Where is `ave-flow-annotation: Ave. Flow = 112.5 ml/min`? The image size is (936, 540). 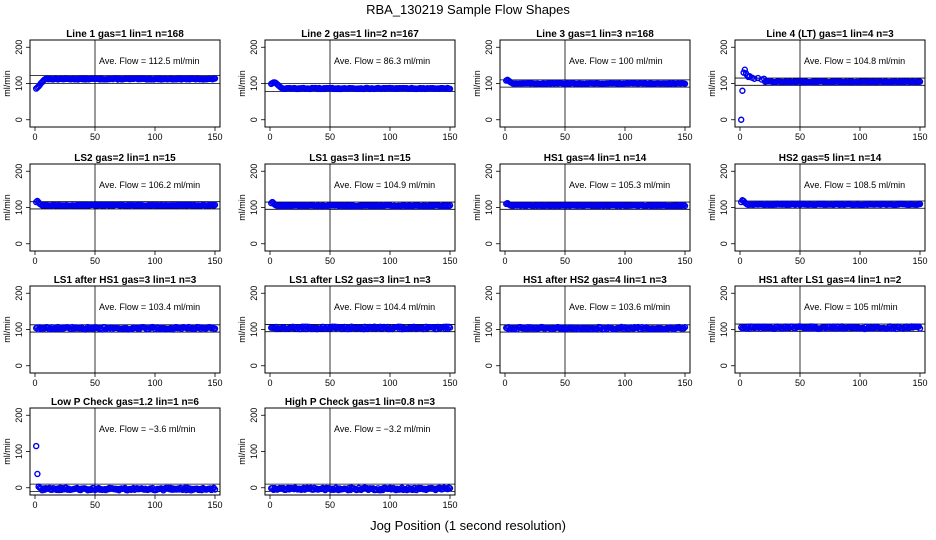 ave-flow-annotation: Ave. Flow = 112.5 ml/min is located at coordinates (149, 61).